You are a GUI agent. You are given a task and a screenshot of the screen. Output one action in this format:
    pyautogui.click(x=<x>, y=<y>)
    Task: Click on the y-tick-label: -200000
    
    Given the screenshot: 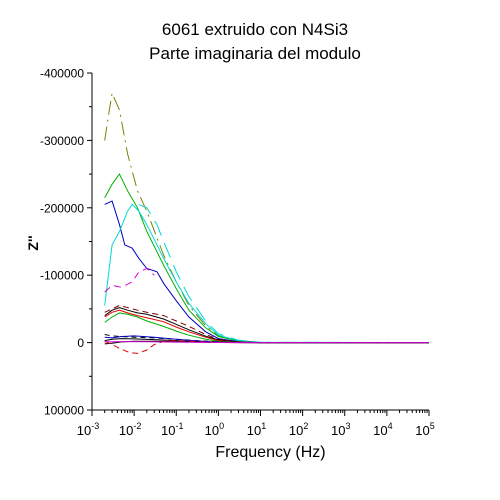 What is the action you would take?
    pyautogui.click(x=62, y=208)
    